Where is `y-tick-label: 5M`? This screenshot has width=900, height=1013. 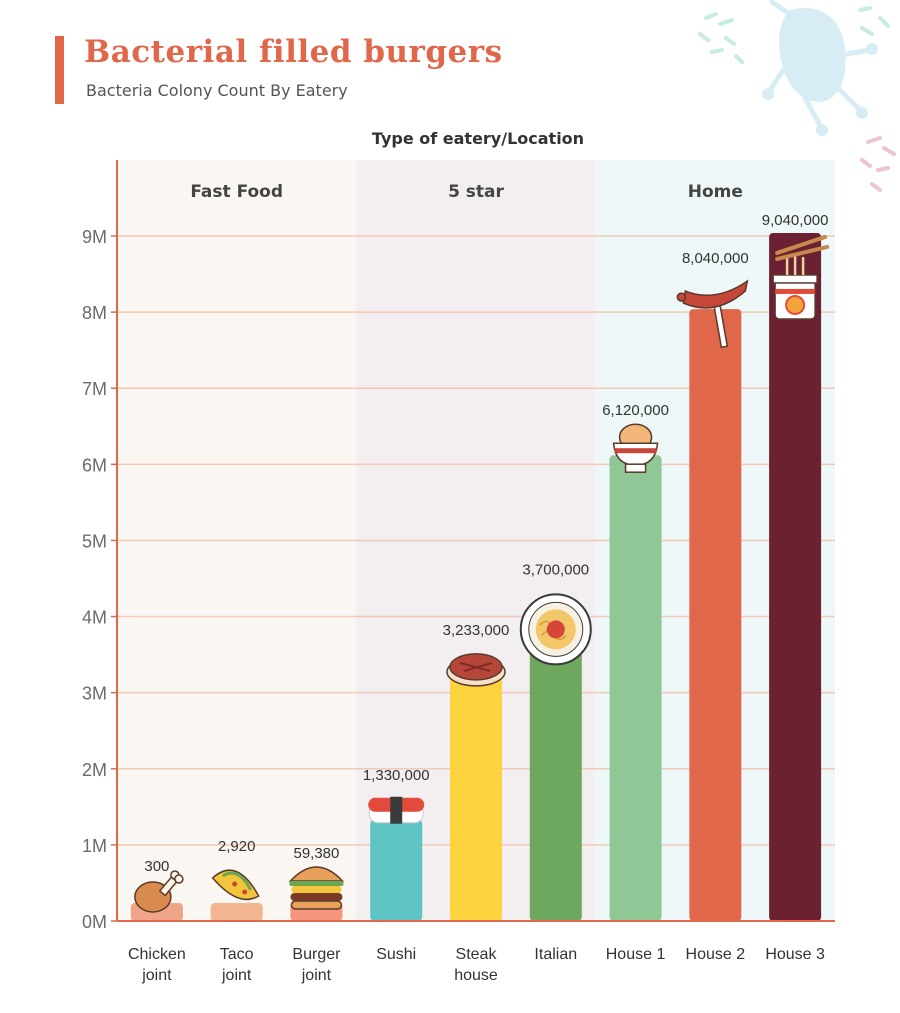 y-tick-label: 5M is located at coordinates (94, 541).